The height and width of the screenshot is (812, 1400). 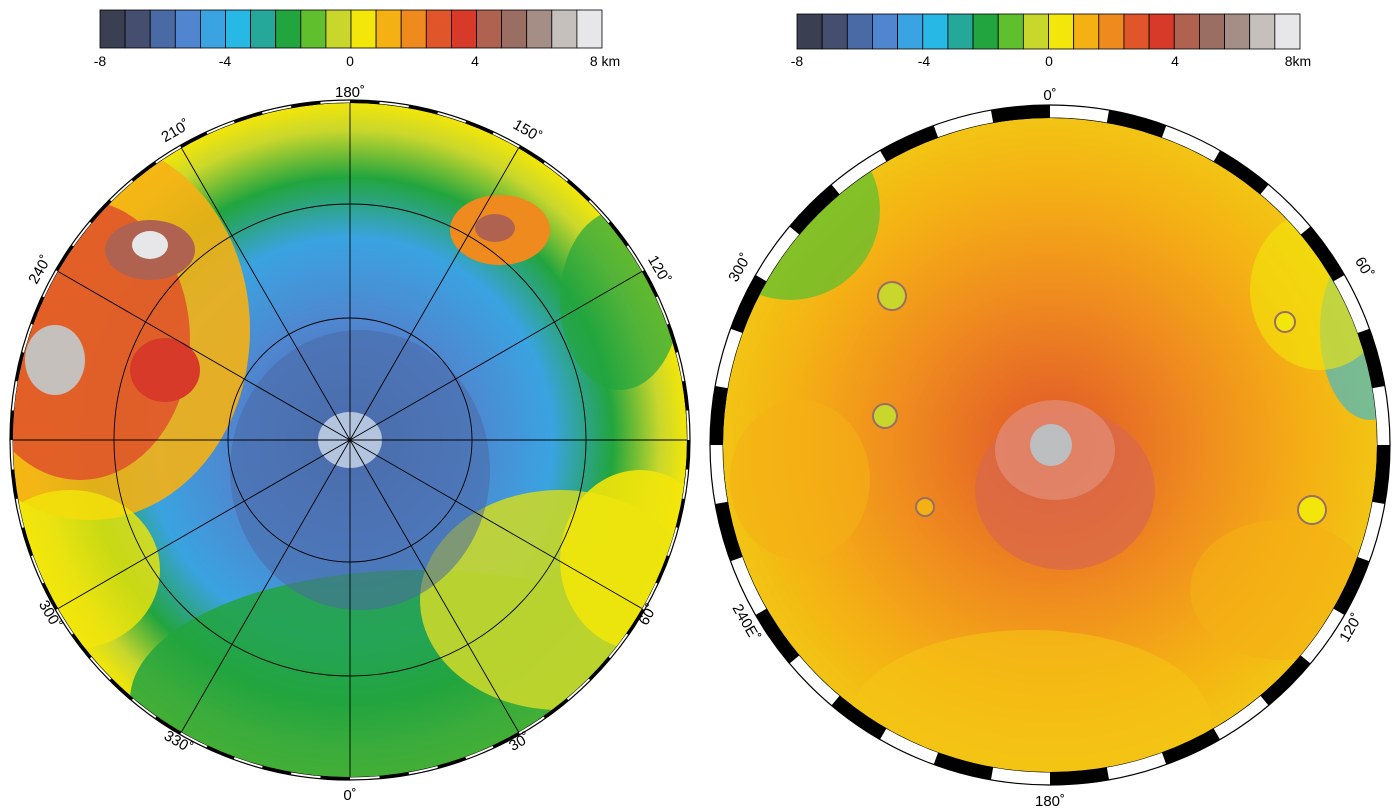 What do you see at coordinates (1051, 445) in the screenshot?
I see `south-pole-mask` at bounding box center [1051, 445].